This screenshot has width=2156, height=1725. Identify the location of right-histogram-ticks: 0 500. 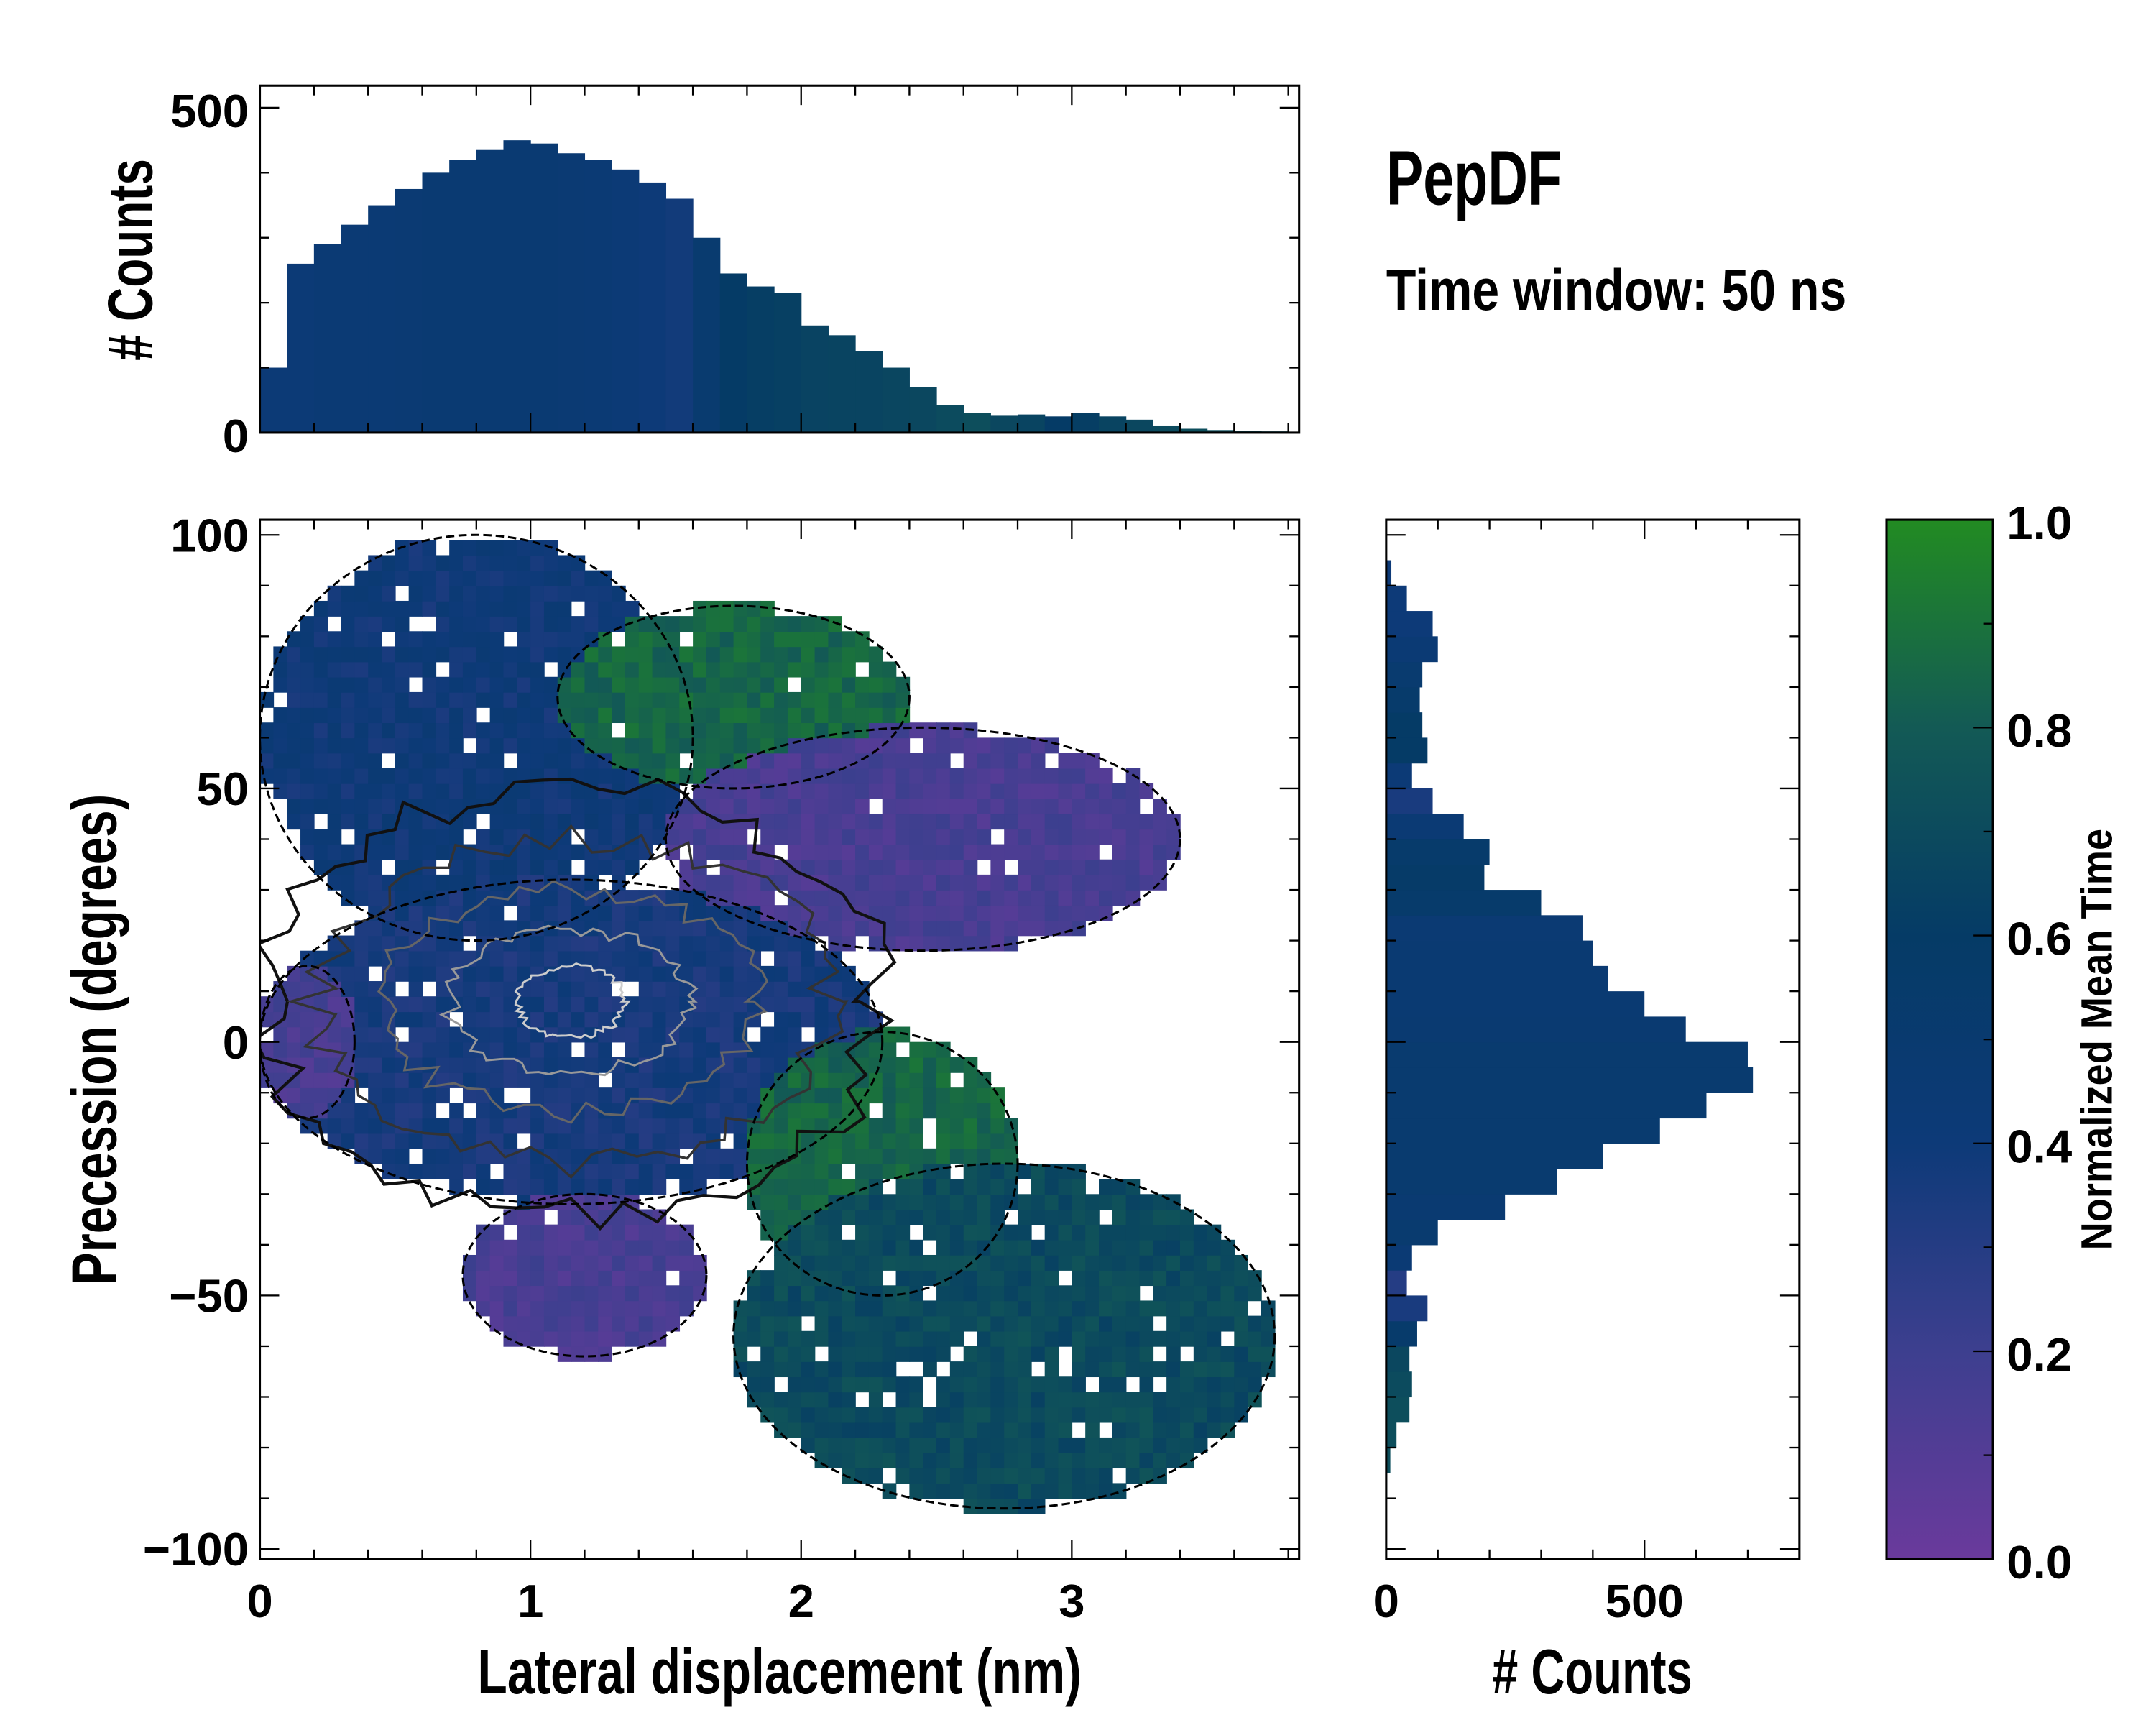
(1586, 1073).